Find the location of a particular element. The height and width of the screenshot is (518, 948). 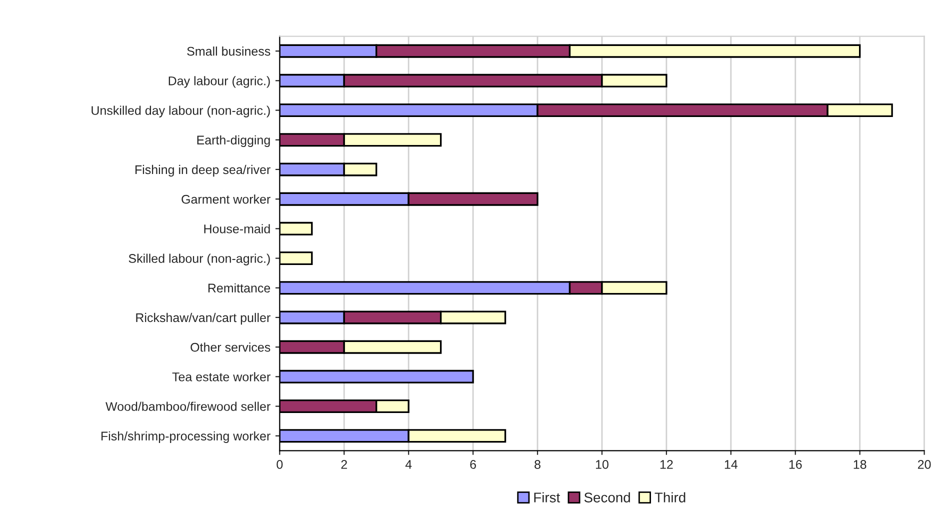

x-tick-label: 16 is located at coordinates (795, 464).